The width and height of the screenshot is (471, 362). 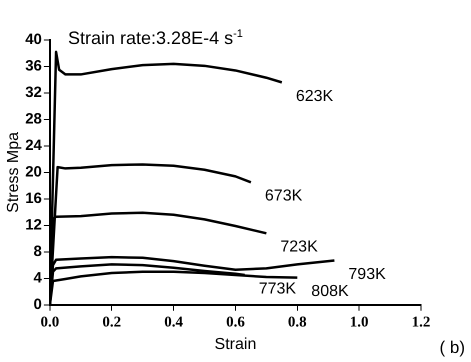 What do you see at coordinates (452, 348) in the screenshot?
I see `text: ( b)` at bounding box center [452, 348].